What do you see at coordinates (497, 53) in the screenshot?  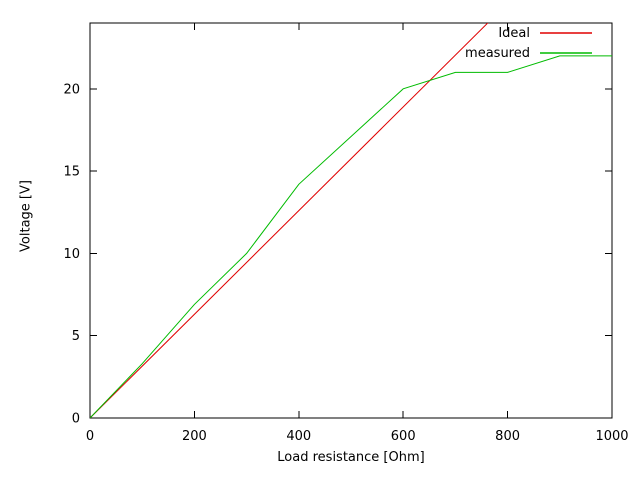 I see `legend-label-measured: measured` at bounding box center [497, 53].